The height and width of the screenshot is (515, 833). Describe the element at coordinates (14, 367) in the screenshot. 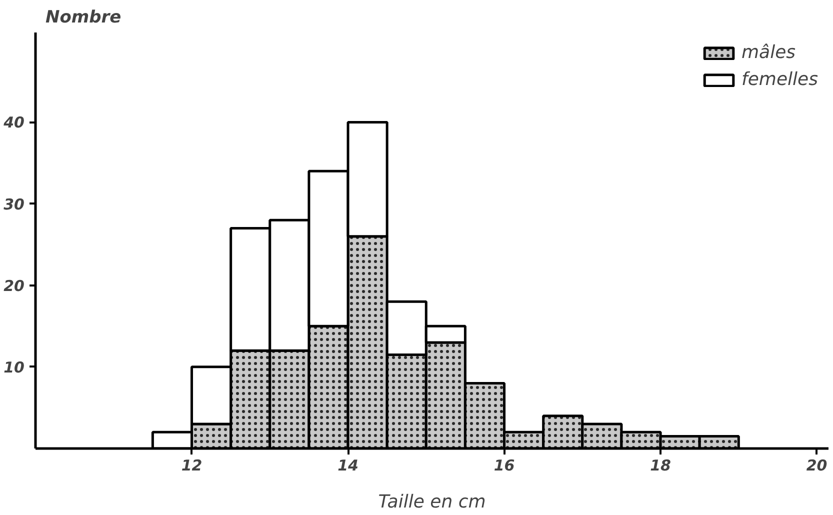

I see `y-tick-label: 10` at that location.